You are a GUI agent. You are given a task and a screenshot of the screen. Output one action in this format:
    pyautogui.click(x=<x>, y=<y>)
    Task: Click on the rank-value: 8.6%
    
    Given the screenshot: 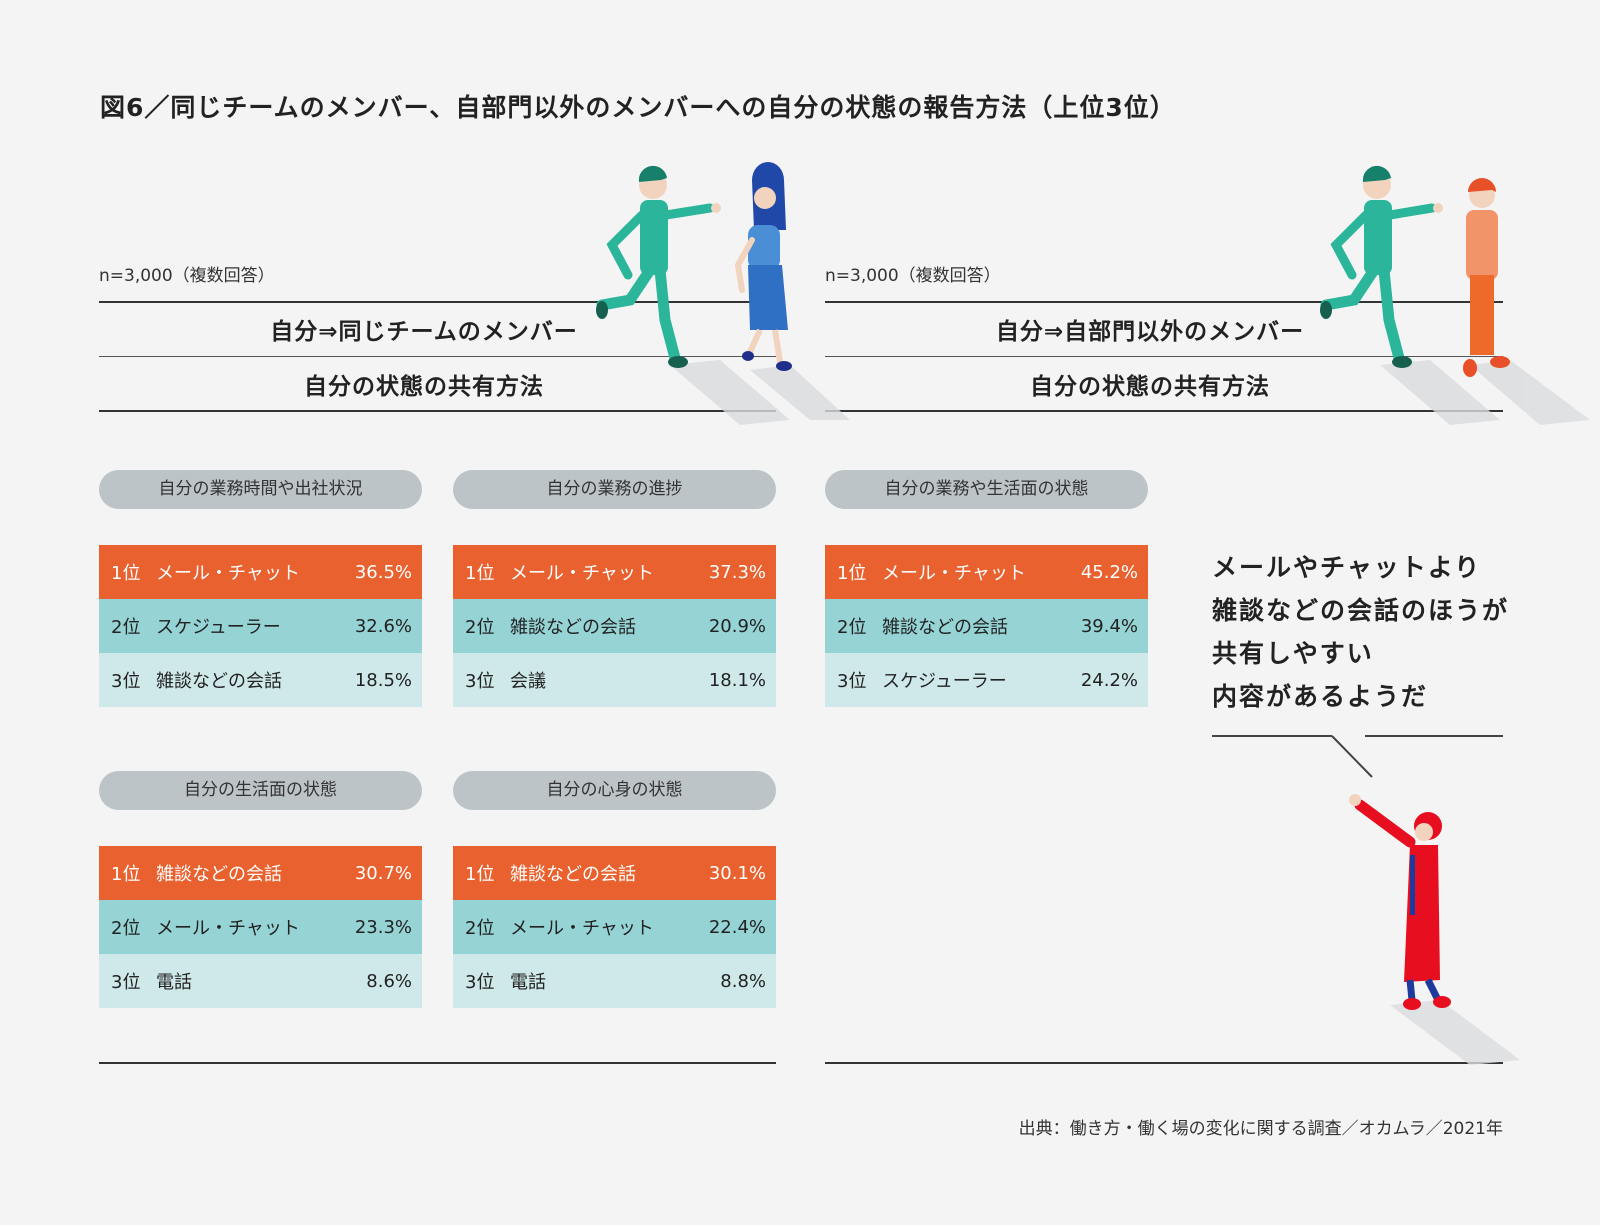 What is the action you would take?
    pyautogui.click(x=389, y=981)
    